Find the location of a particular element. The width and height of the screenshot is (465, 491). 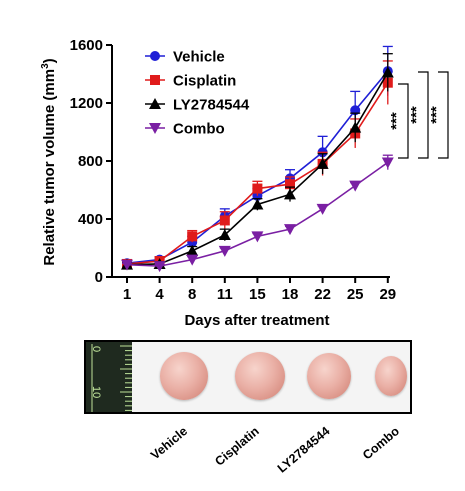

legend-label-ly2784544: LY2784544 is located at coordinates (211, 105).